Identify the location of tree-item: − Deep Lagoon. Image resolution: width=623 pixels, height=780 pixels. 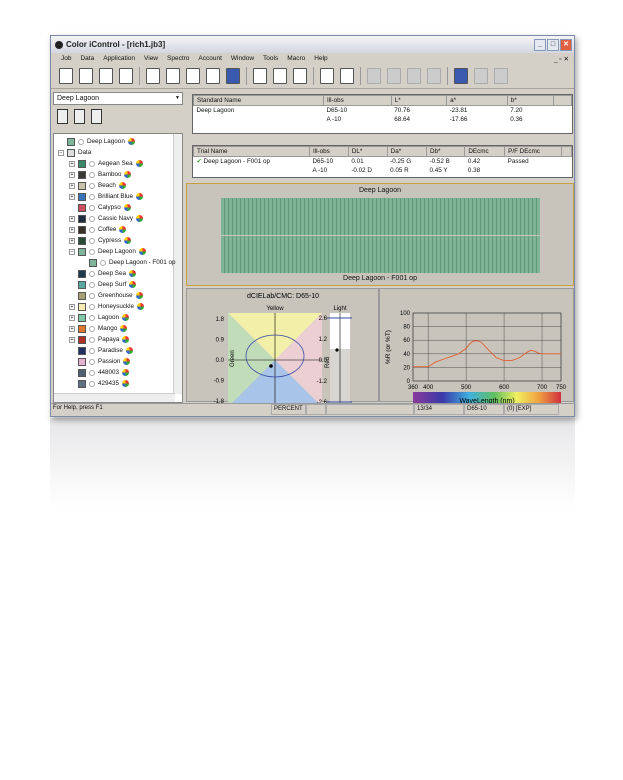
(107, 251).